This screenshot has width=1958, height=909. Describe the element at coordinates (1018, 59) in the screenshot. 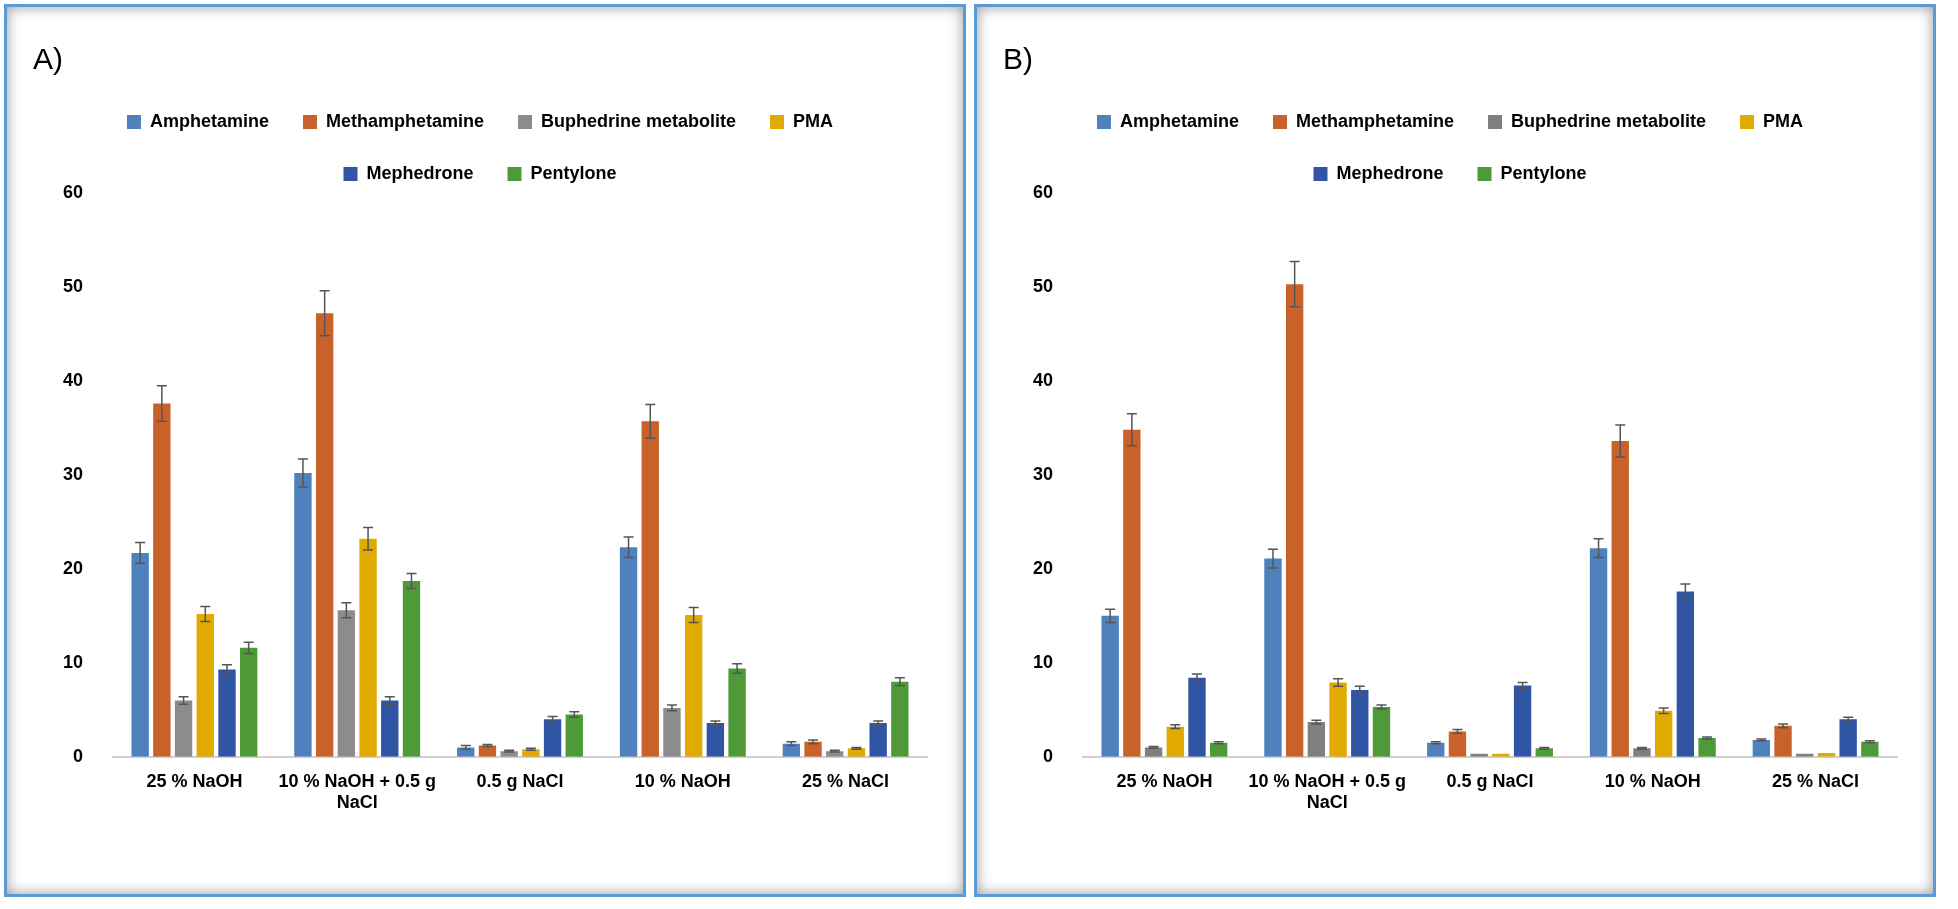

I see `chart-title: B)` at that location.